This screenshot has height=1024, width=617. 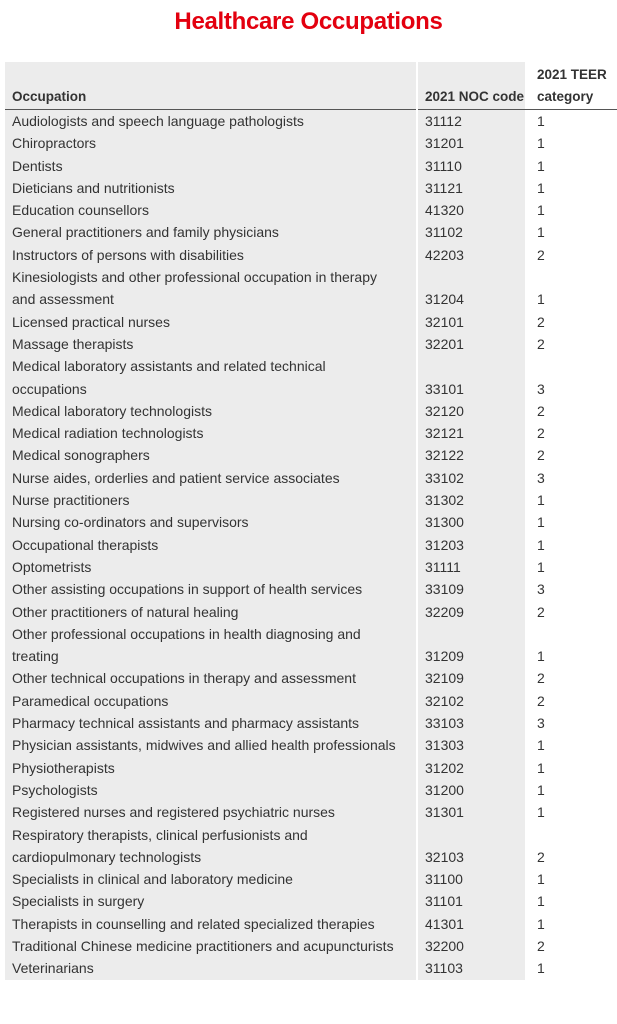 I want to click on noc-code: 31111, so click(x=470, y=567).